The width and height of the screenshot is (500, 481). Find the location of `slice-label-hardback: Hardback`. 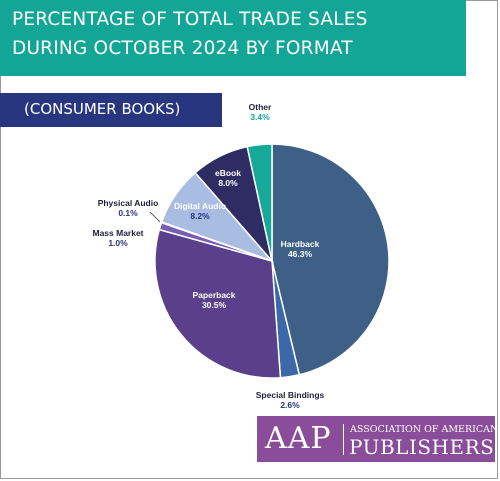

slice-label-hardback: Hardback is located at coordinates (300, 244).